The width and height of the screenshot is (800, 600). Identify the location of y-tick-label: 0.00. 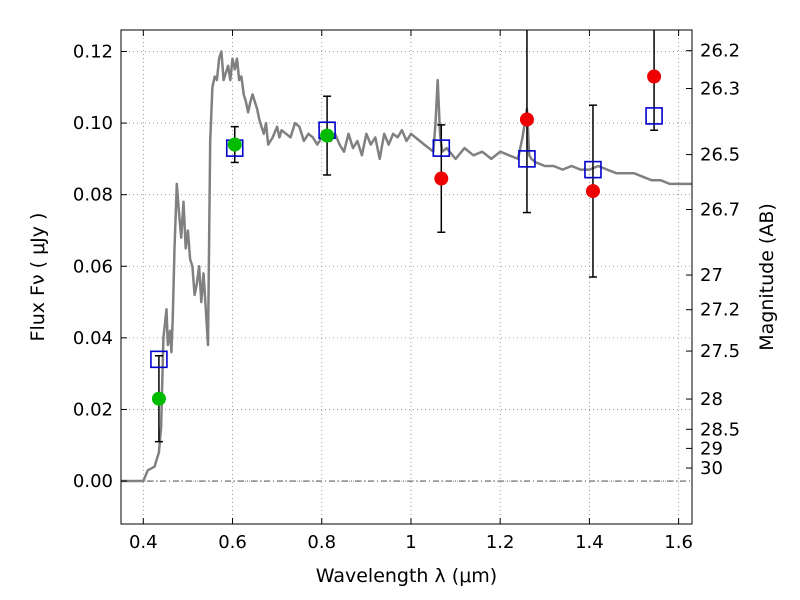
(93, 481).